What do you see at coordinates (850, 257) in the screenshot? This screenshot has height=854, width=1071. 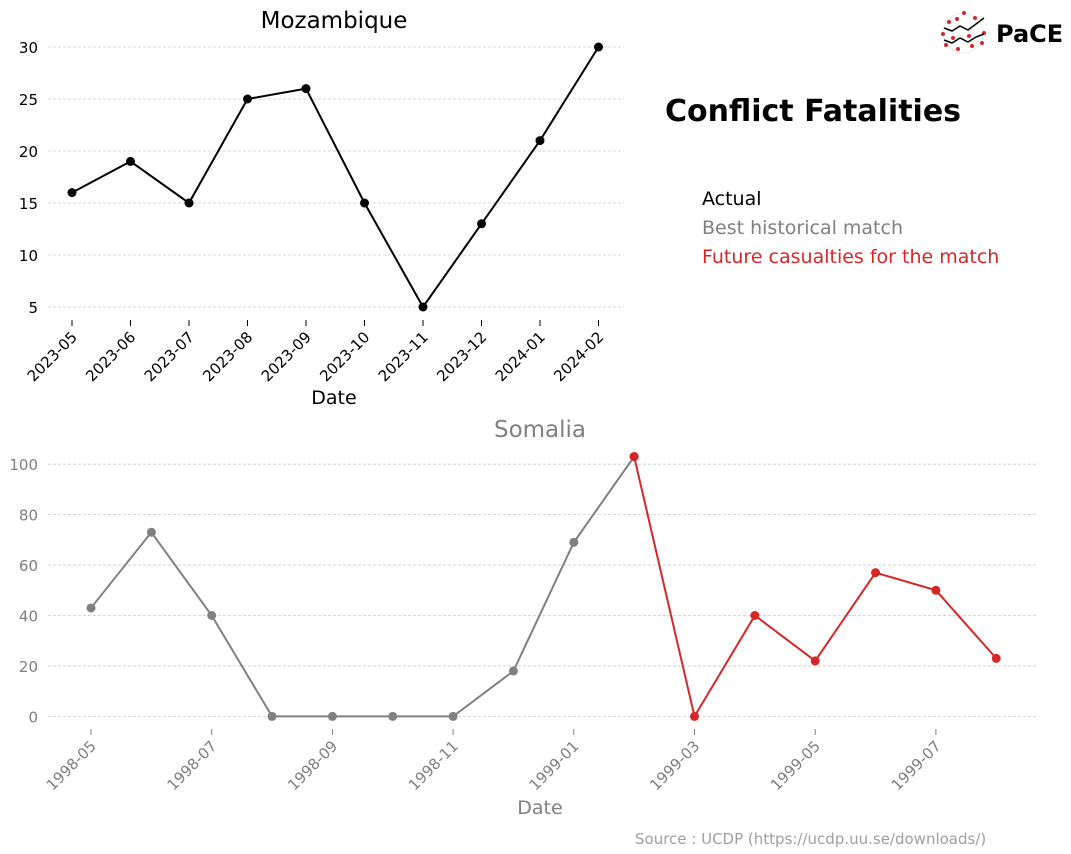 I see `legend-future-casualties: Future casualties for the match` at bounding box center [850, 257].